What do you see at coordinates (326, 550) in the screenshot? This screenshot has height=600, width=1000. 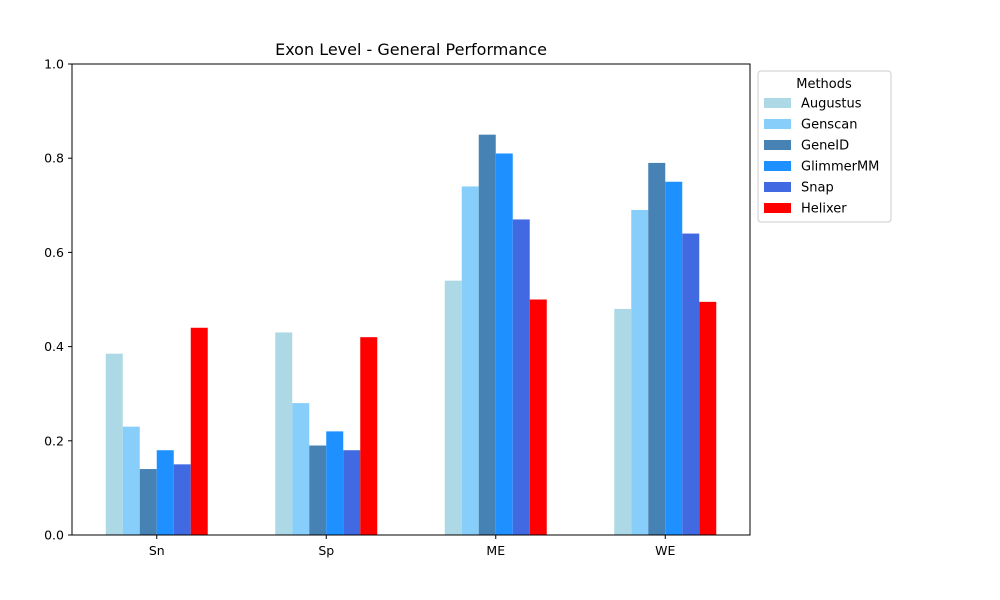 I see `x-tick-label: Sp` at bounding box center [326, 550].